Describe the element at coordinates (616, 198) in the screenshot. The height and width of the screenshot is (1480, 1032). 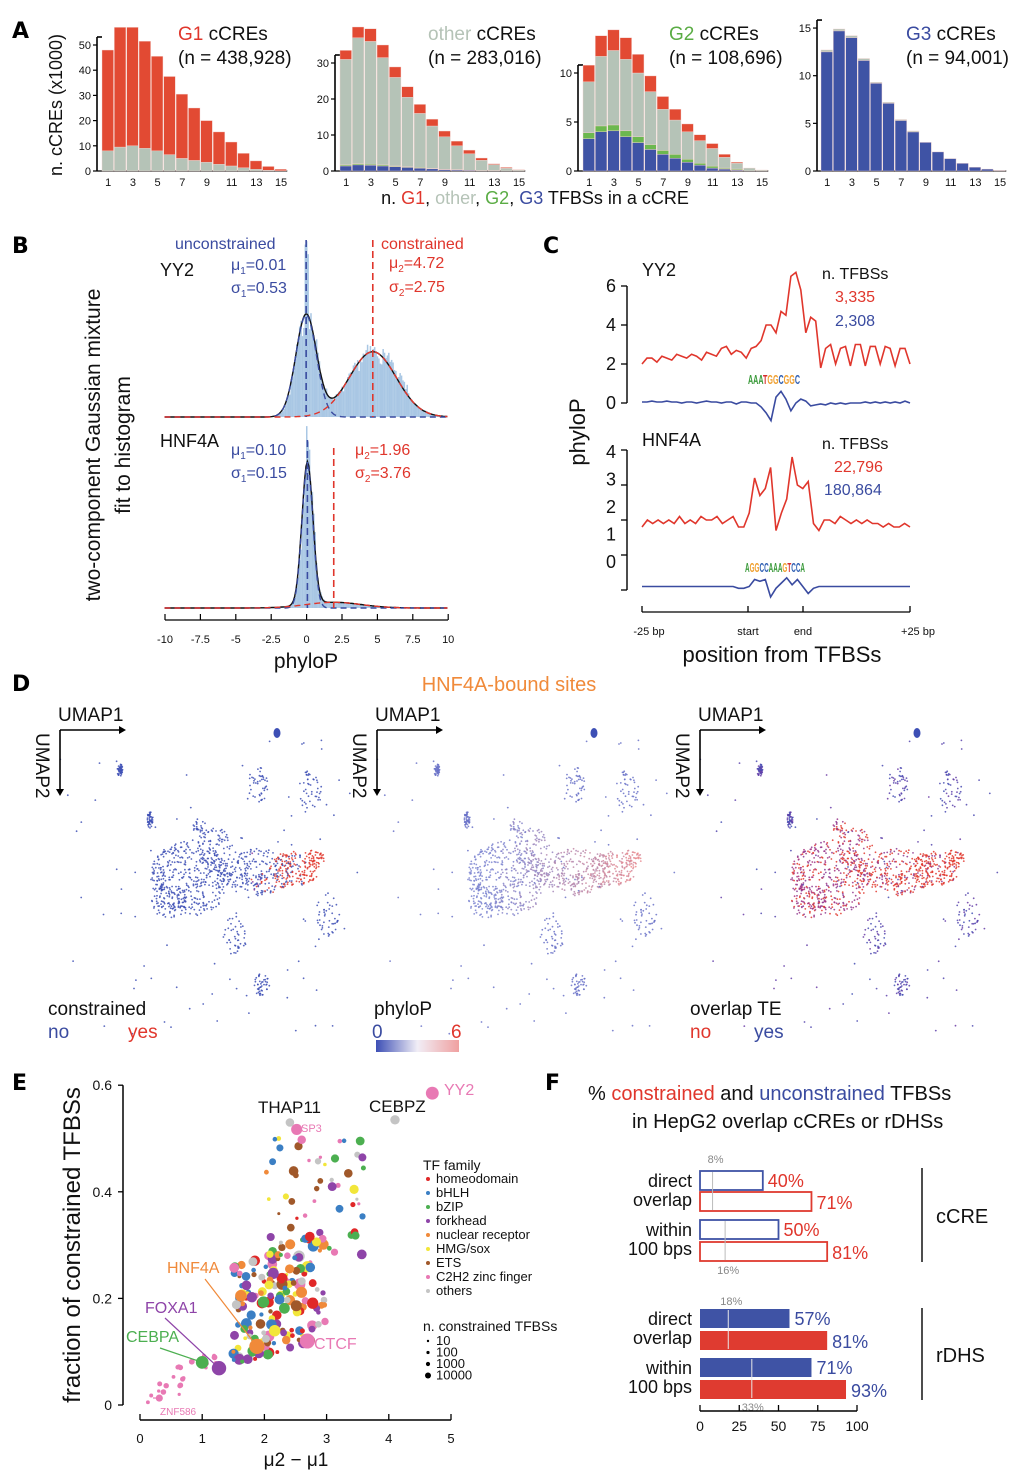
I see `x-axis-label-part: TFBSs in a cCRE` at that location.